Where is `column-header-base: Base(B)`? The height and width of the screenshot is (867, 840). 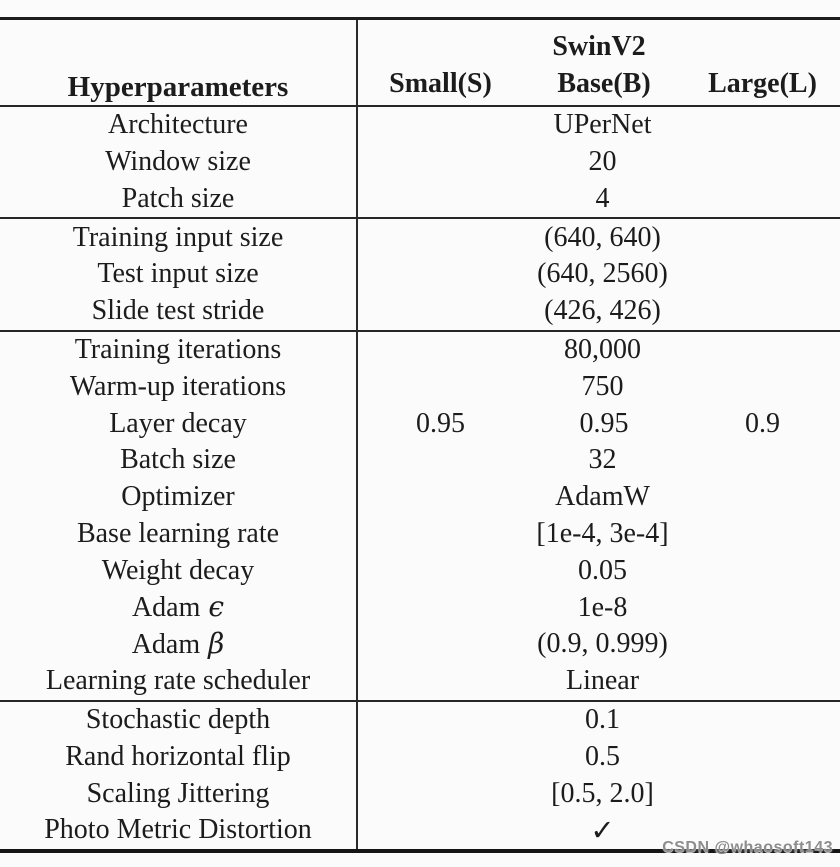 column-header-base: Base(B) is located at coordinates (604, 84).